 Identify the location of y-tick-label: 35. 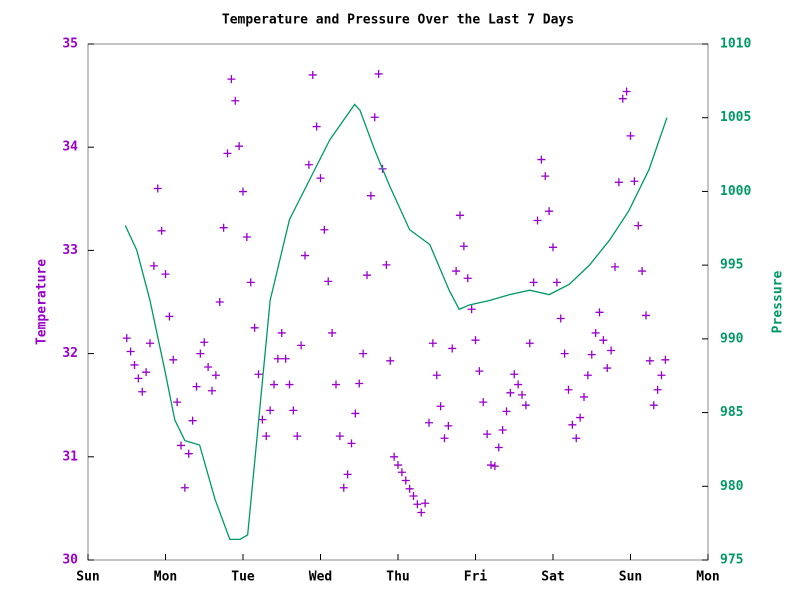
(70, 44).